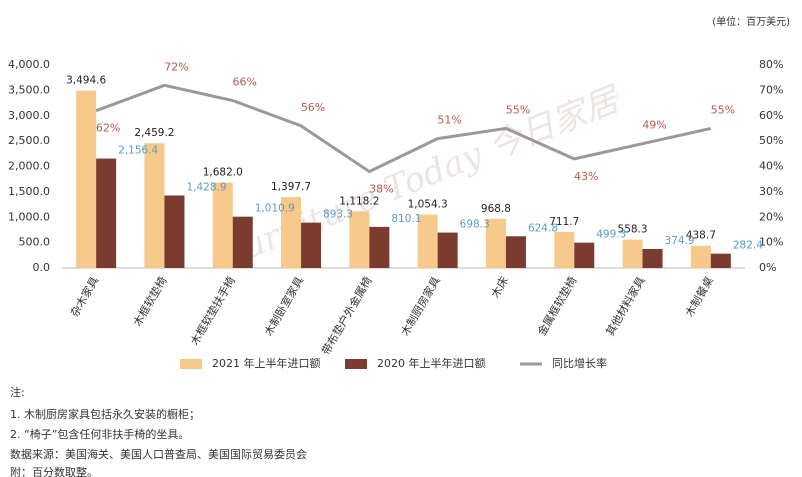 The image size is (802, 477). I want to click on y-tick-label: 3,500.0, so click(29, 89).